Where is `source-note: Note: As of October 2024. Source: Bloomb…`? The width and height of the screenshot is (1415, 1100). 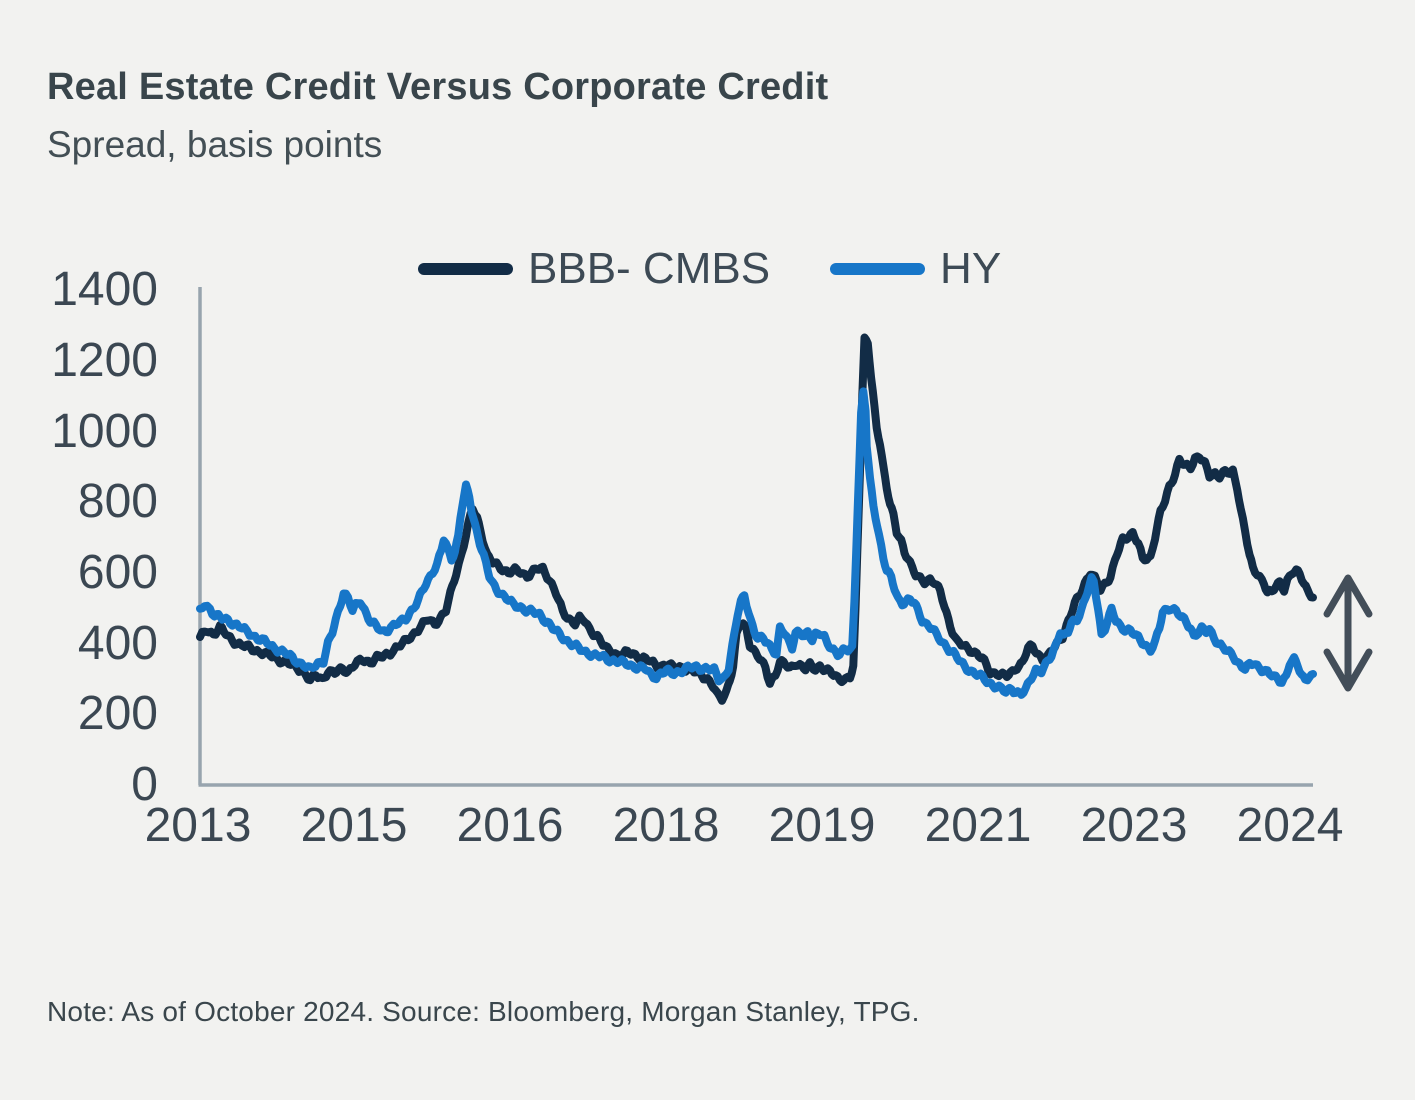
source-note: Note: As of October 2024. Source: Bloomb… is located at coordinates (483, 1011).